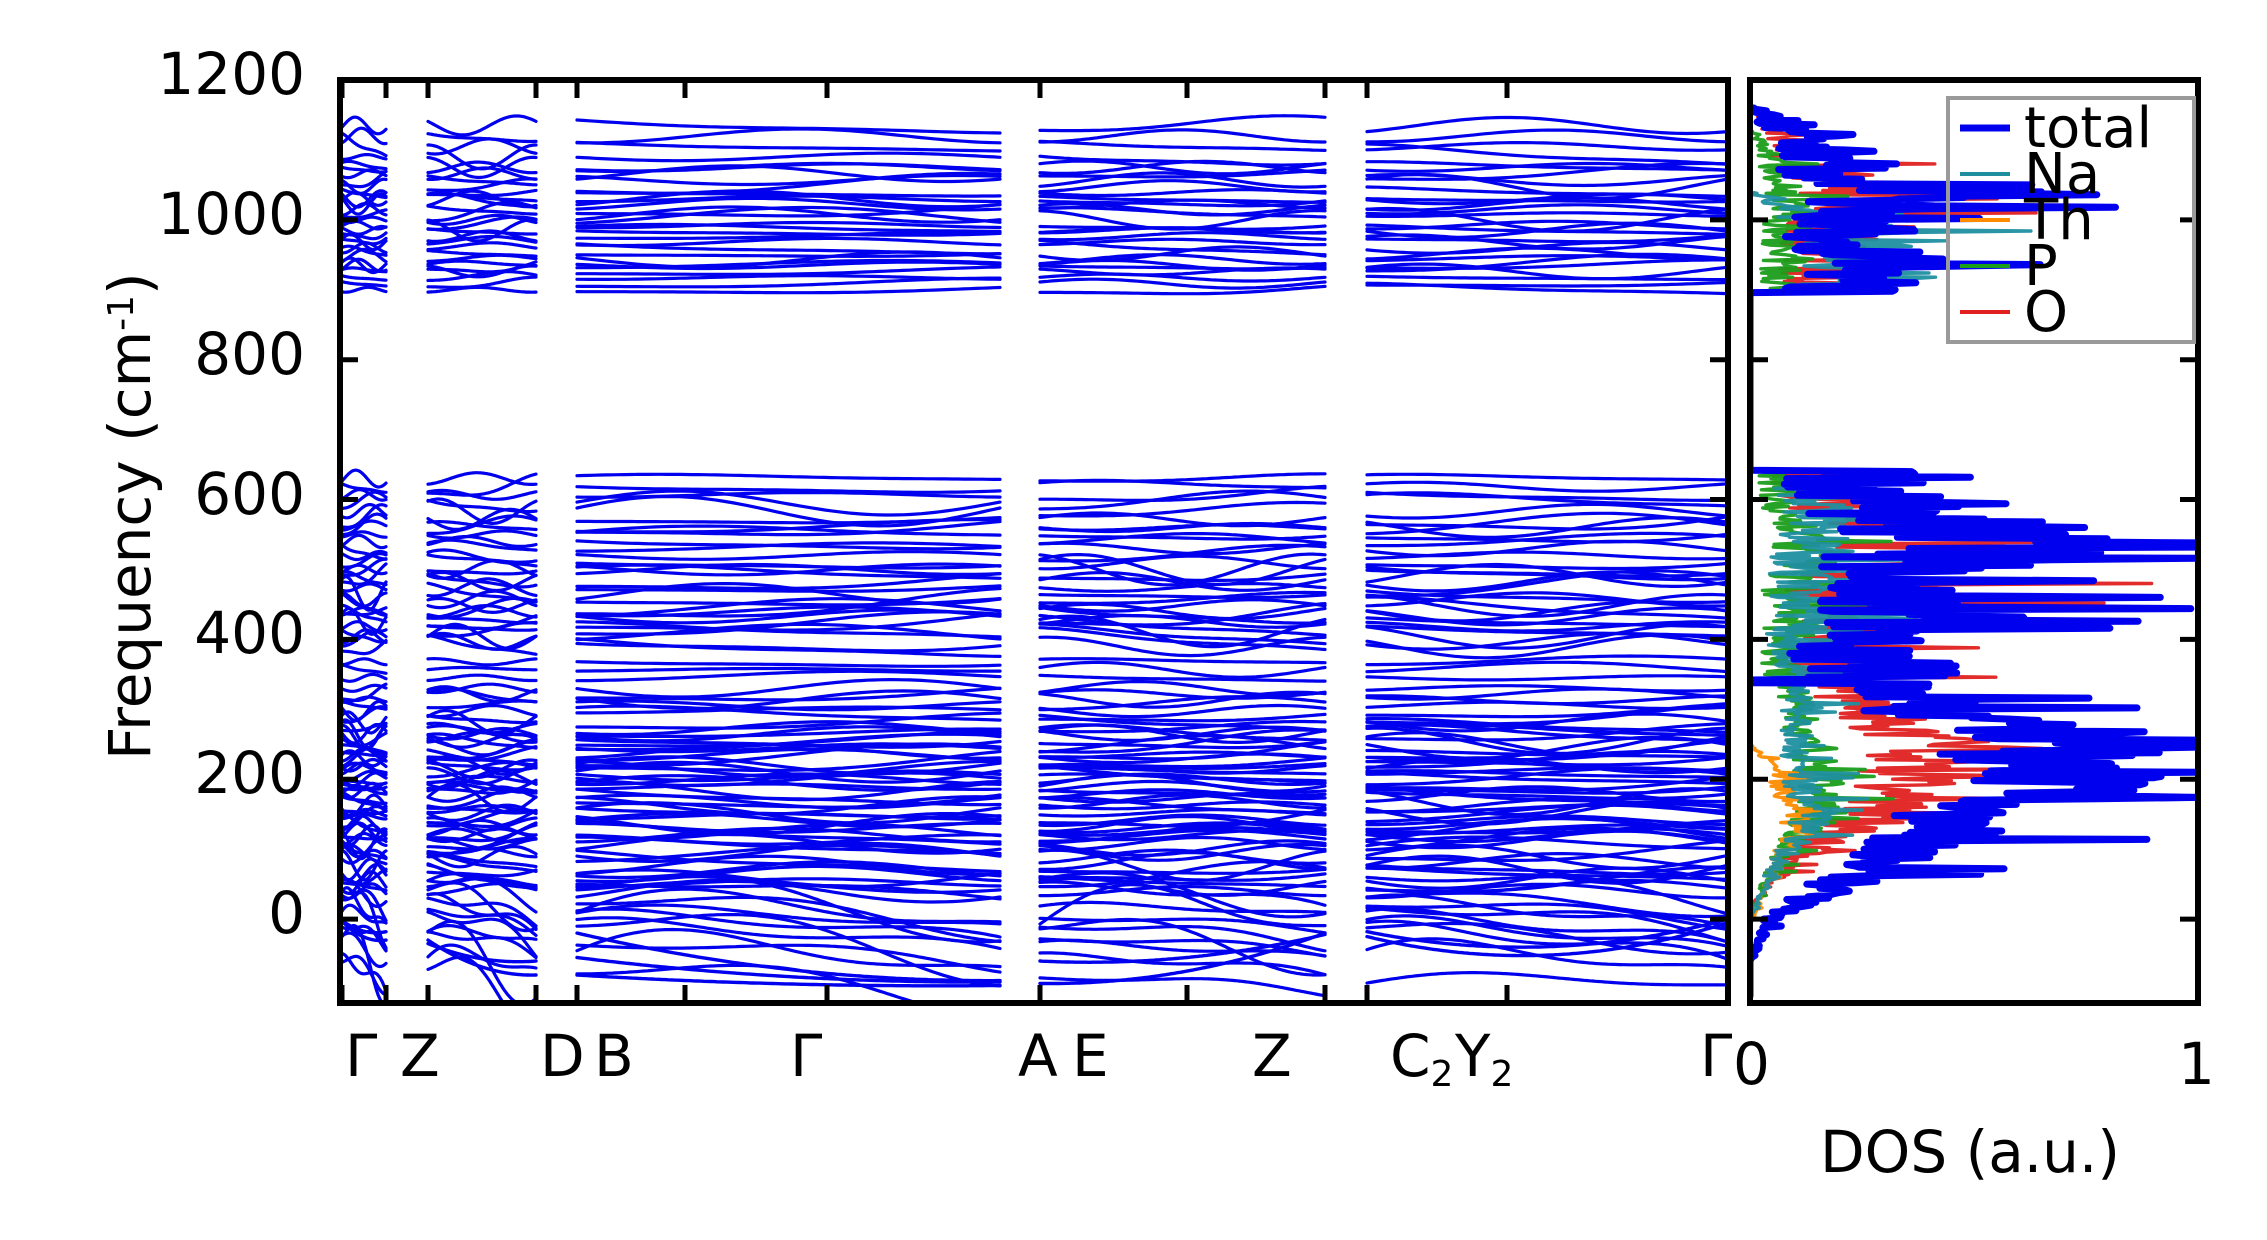 The image size is (2267, 1240). Describe the element at coordinates (1484, 1059) in the screenshot. I see `x-tick-label-9: Y2` at that location.